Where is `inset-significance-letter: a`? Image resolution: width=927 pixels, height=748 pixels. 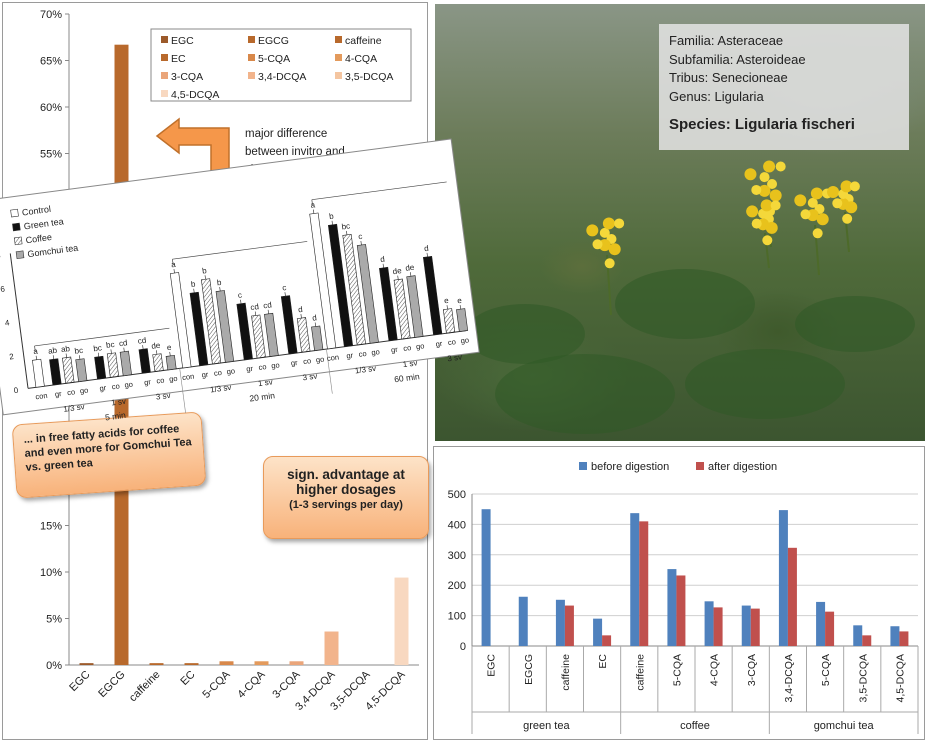
inset-significance-letter: a is located at coordinates (313, 205).